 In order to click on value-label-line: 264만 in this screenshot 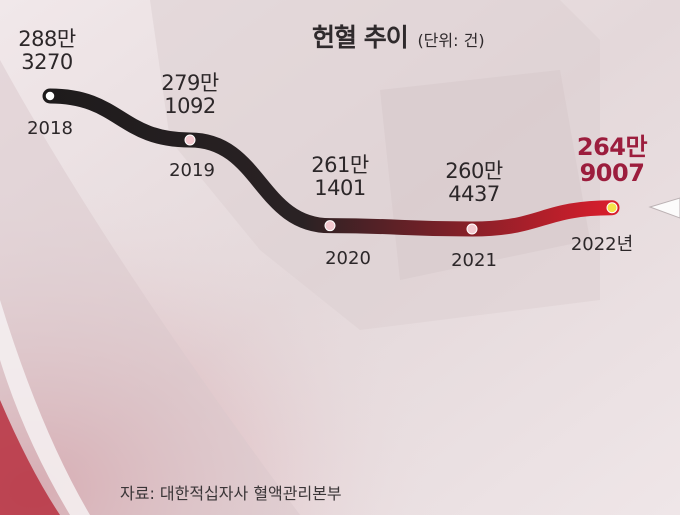, I will do `click(612, 147)`.